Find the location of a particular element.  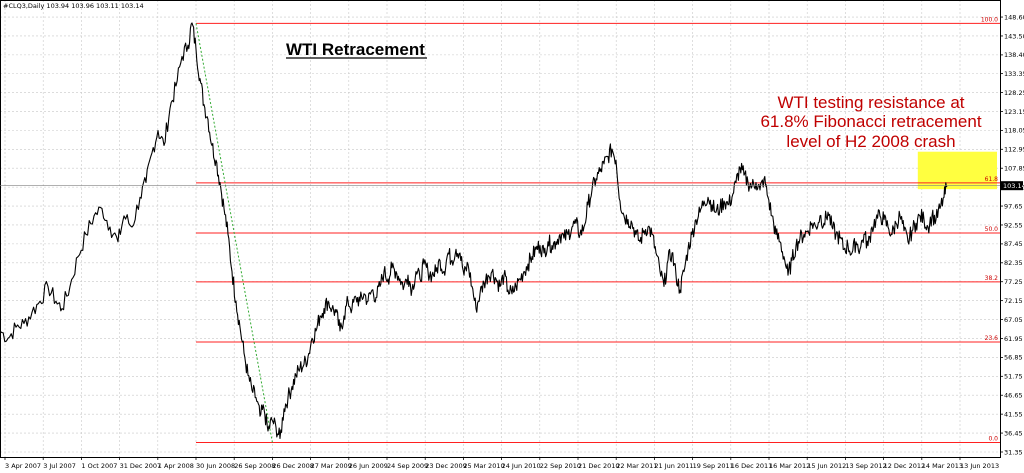

current-price-label: 103.14 is located at coordinates (1013, 186).